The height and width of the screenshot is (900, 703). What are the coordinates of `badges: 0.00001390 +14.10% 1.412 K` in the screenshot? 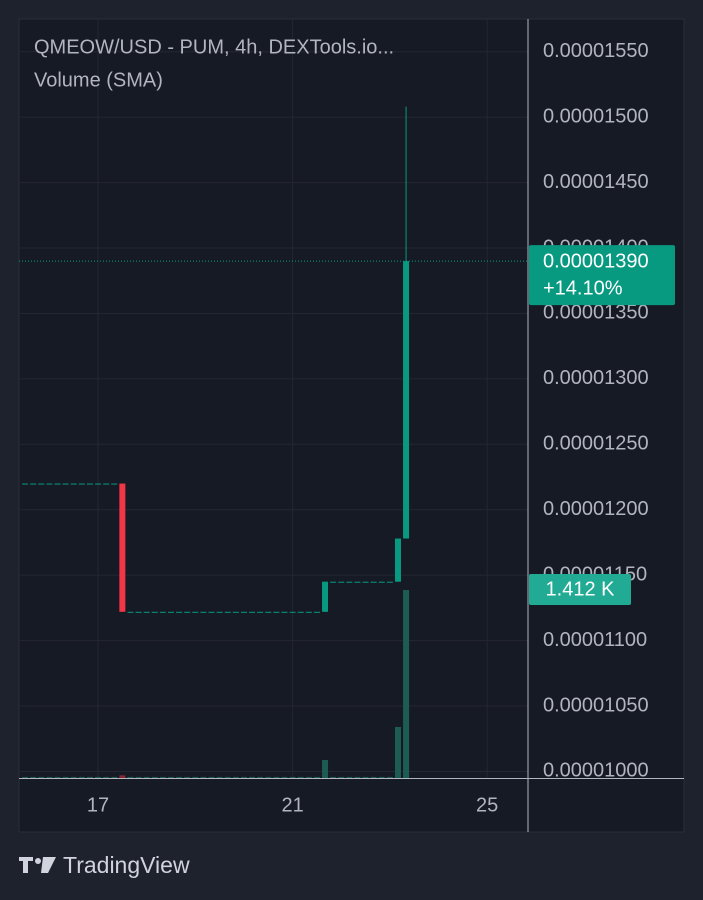 It's located at (602, 425).